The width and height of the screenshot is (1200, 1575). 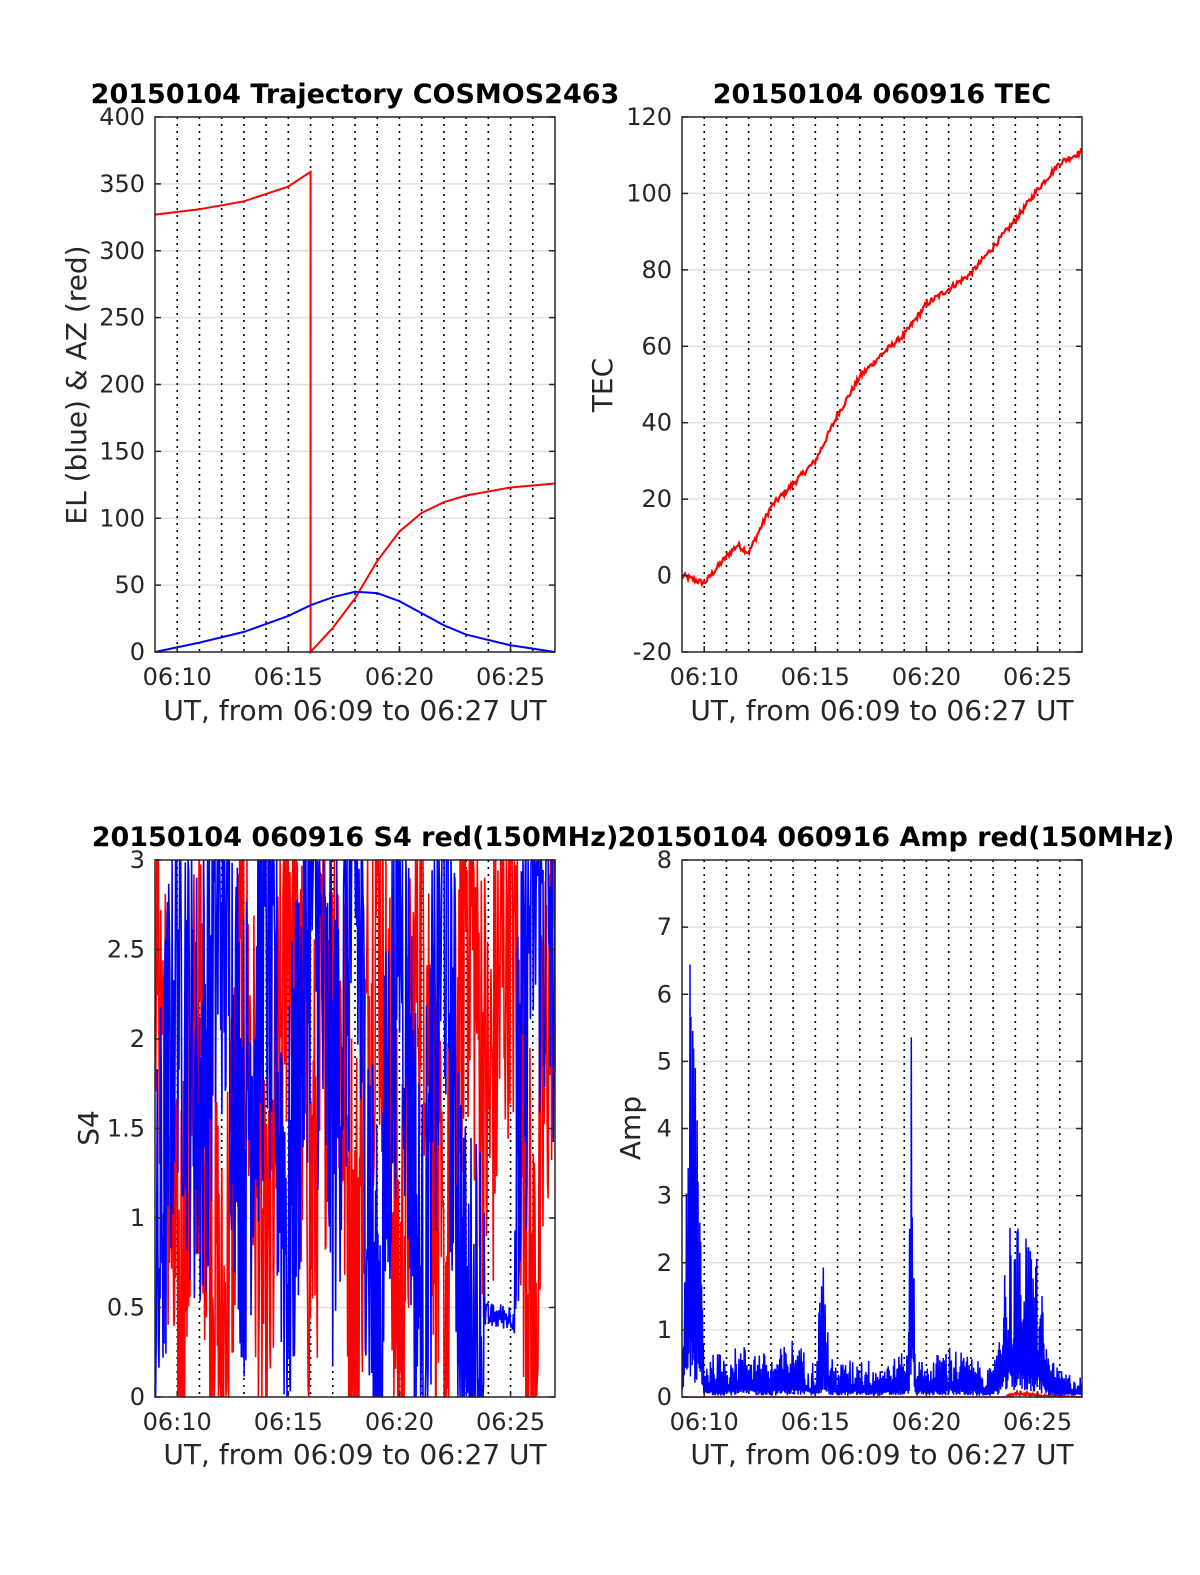 What do you see at coordinates (656, 423) in the screenshot?
I see `y-tick-label: 40` at bounding box center [656, 423].